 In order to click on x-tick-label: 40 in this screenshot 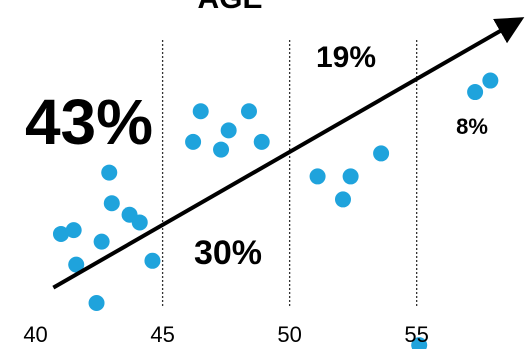, I will do `click(35, 334)`.